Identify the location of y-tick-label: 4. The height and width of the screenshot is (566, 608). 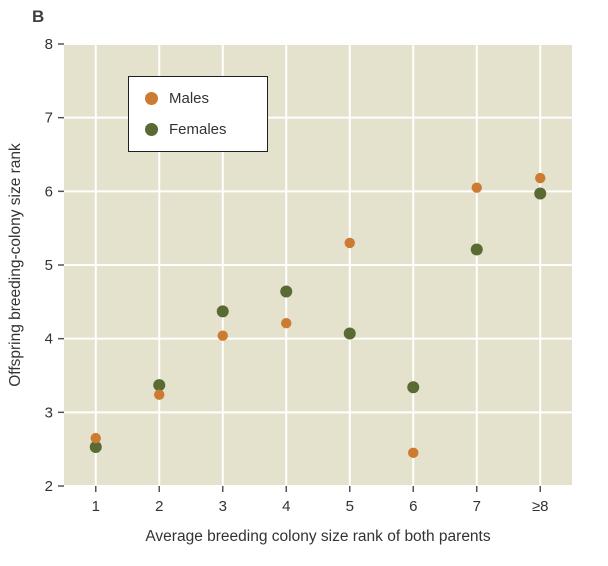
(49, 339).